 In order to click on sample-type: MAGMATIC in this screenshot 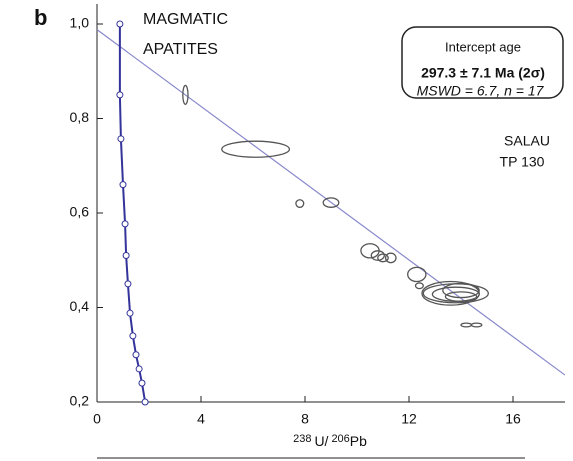, I will do `click(185, 19)`.